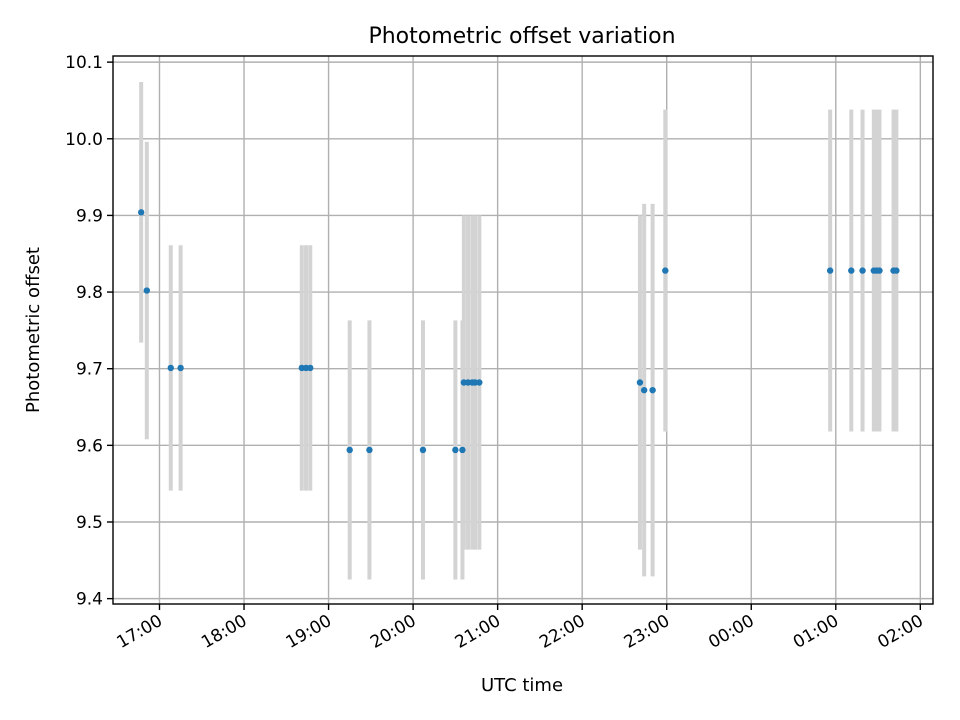  Describe the element at coordinates (816, 632) in the screenshot. I see `x-tick-label: 01:00` at that location.